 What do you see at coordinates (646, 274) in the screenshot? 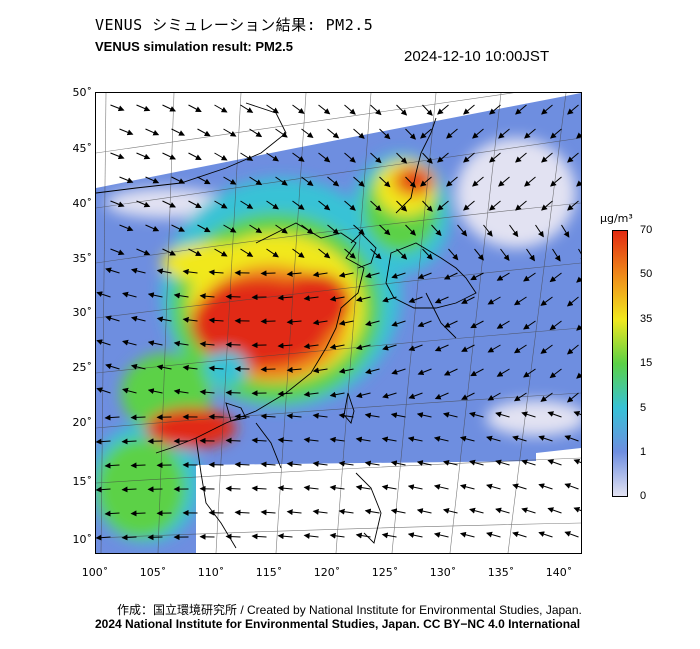
I see `colorbar-tick: 50` at bounding box center [646, 274].